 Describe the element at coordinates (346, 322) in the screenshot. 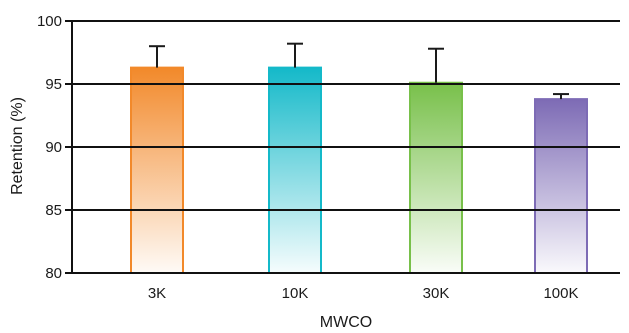

I see `x-axis-title: MWCO` at that location.